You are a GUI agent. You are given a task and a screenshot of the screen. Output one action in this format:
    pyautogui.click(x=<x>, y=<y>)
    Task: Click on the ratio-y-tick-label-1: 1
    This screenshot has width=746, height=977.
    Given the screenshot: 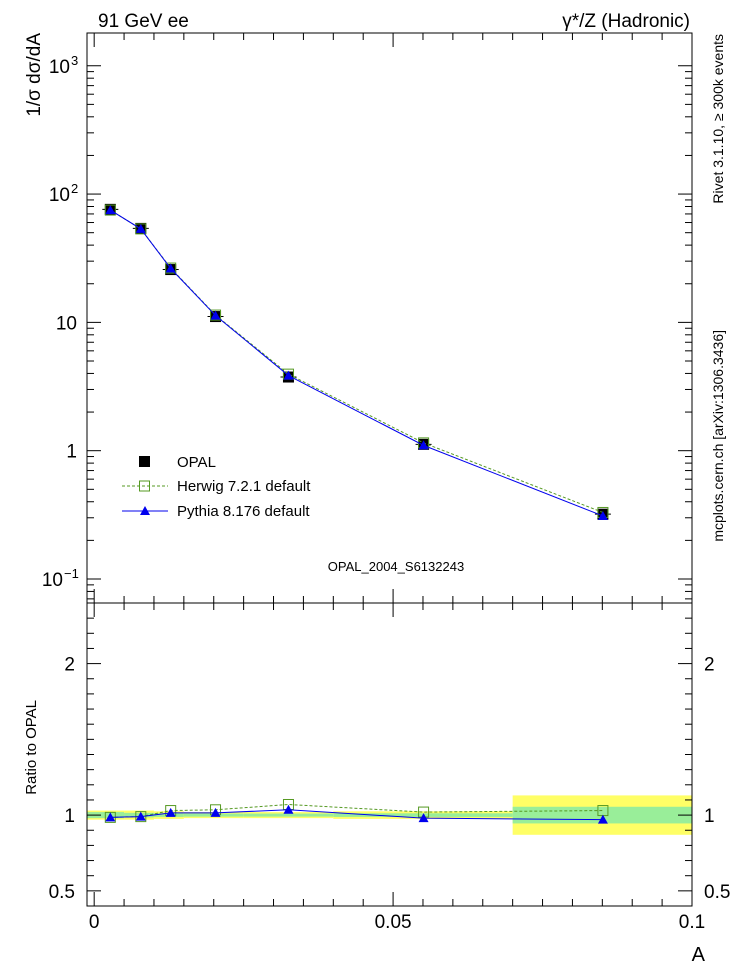 What is the action you would take?
    pyautogui.click(x=69, y=816)
    